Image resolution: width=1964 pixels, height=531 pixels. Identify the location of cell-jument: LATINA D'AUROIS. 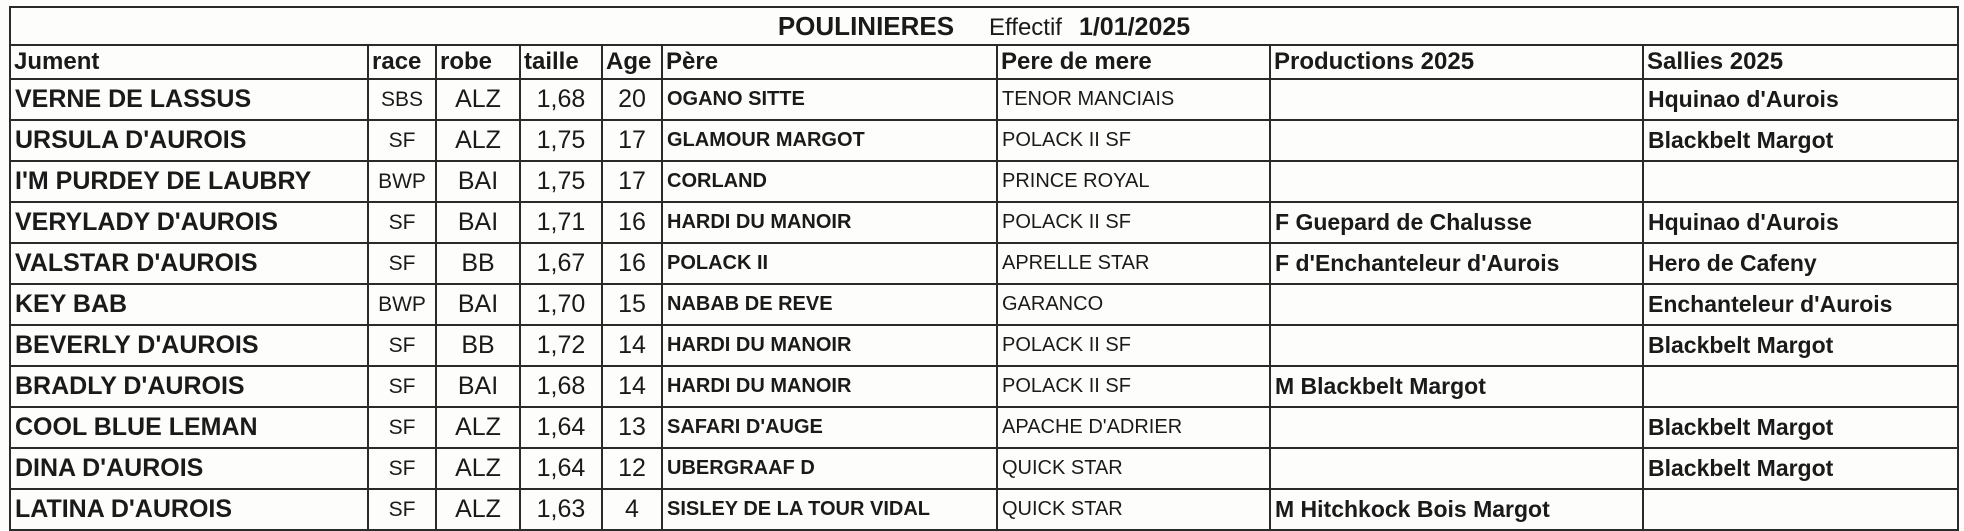
(189, 509).